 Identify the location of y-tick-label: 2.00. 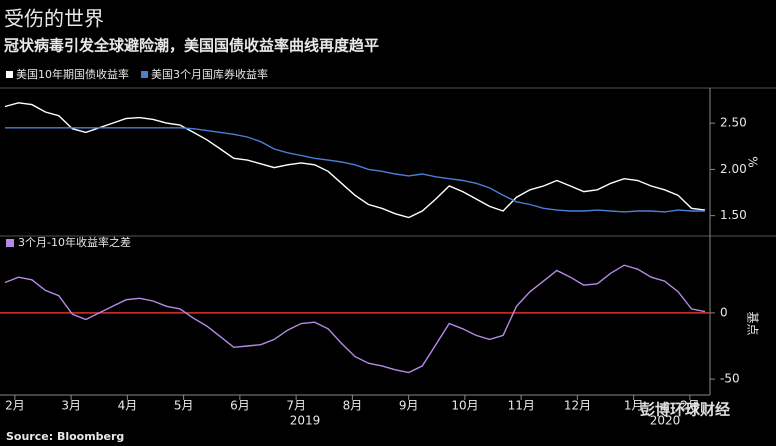
(733, 169).